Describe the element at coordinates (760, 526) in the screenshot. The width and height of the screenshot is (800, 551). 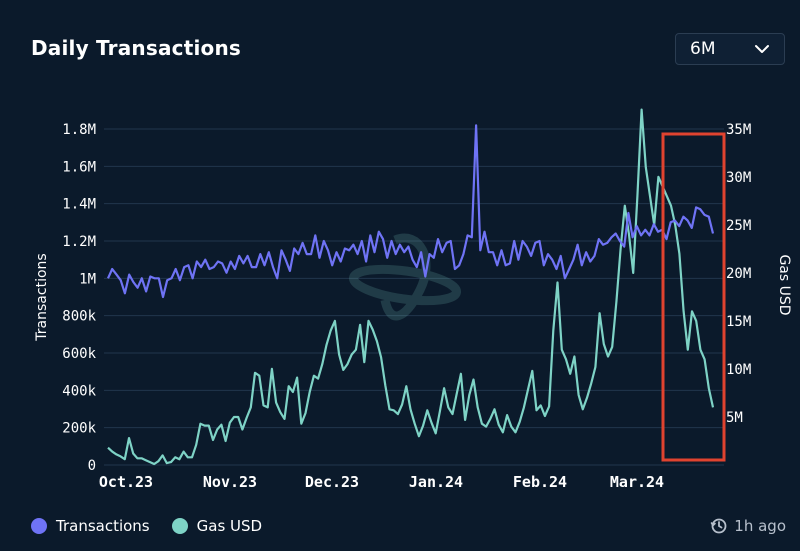
I see `last-updated-text: 1h ago` at that location.